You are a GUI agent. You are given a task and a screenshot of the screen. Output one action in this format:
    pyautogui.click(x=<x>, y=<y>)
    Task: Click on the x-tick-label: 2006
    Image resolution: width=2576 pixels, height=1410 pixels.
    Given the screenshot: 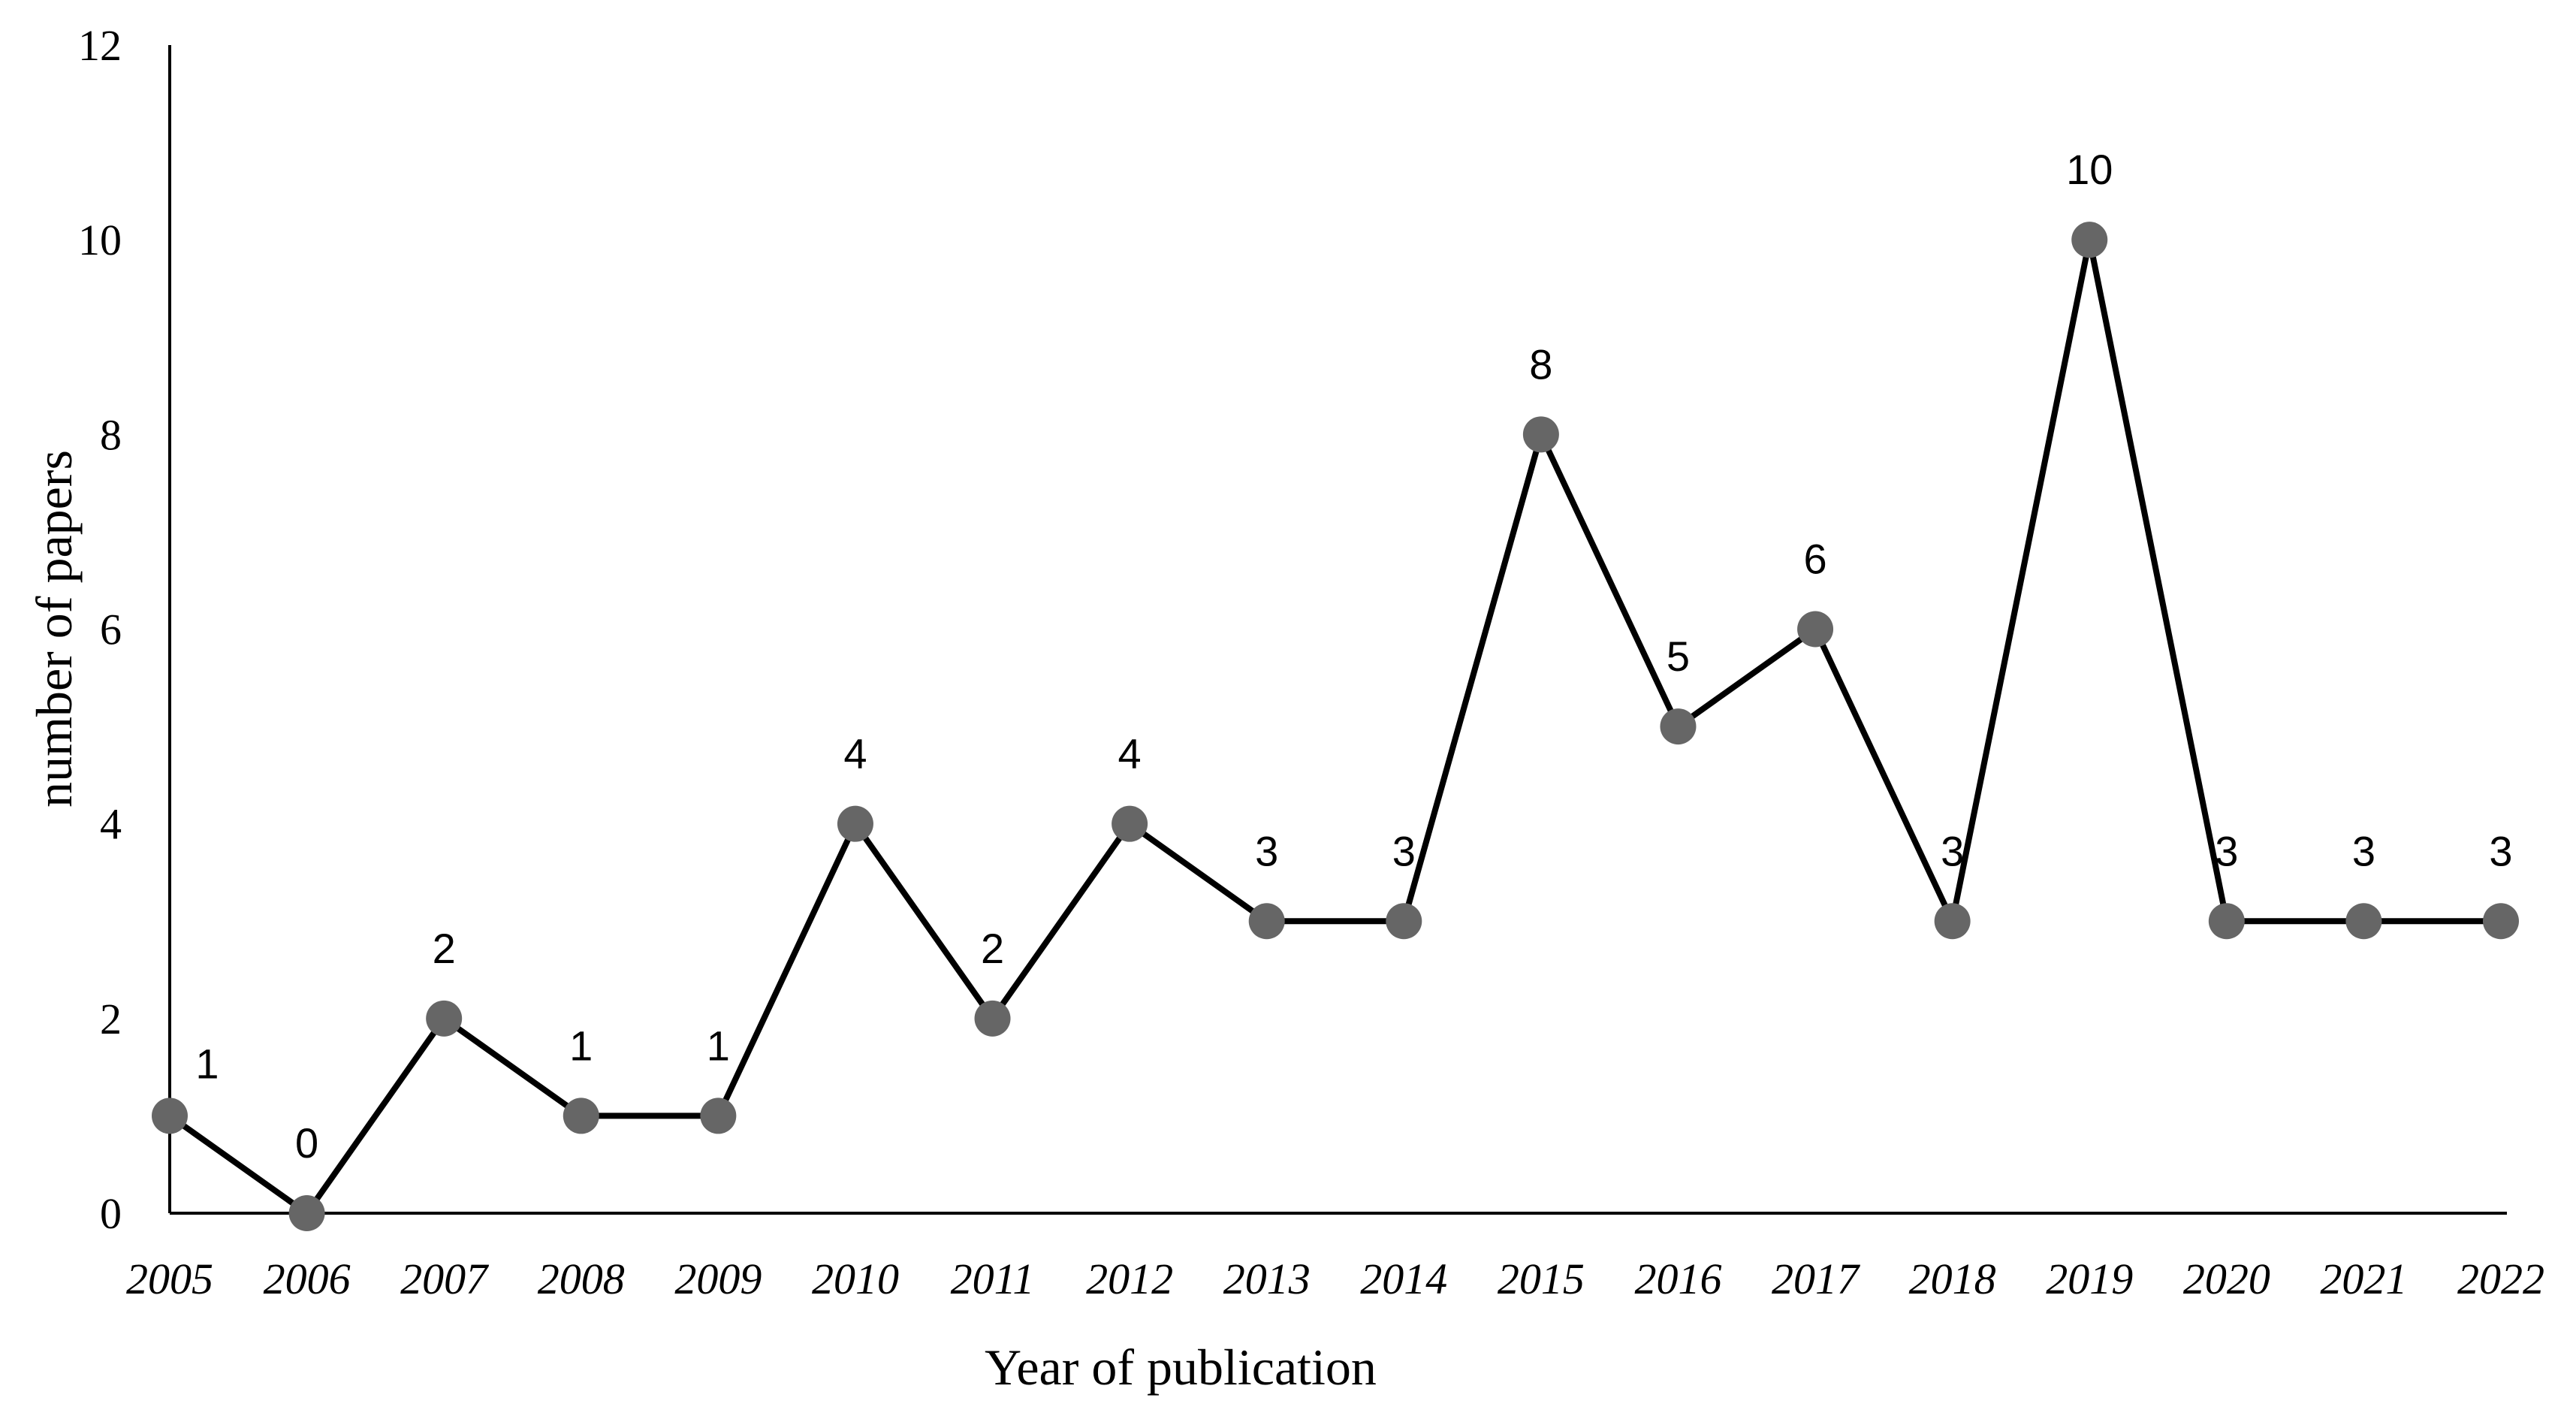 What is the action you would take?
    pyautogui.click(x=307, y=1279)
    